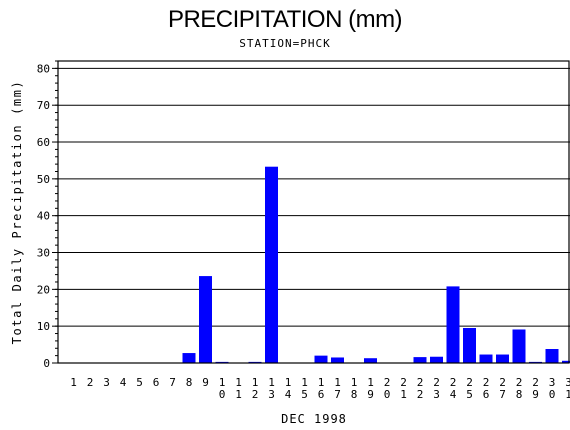 The height and width of the screenshot is (430, 570). I want to click on y-tick-label: 0, so click(46, 363).